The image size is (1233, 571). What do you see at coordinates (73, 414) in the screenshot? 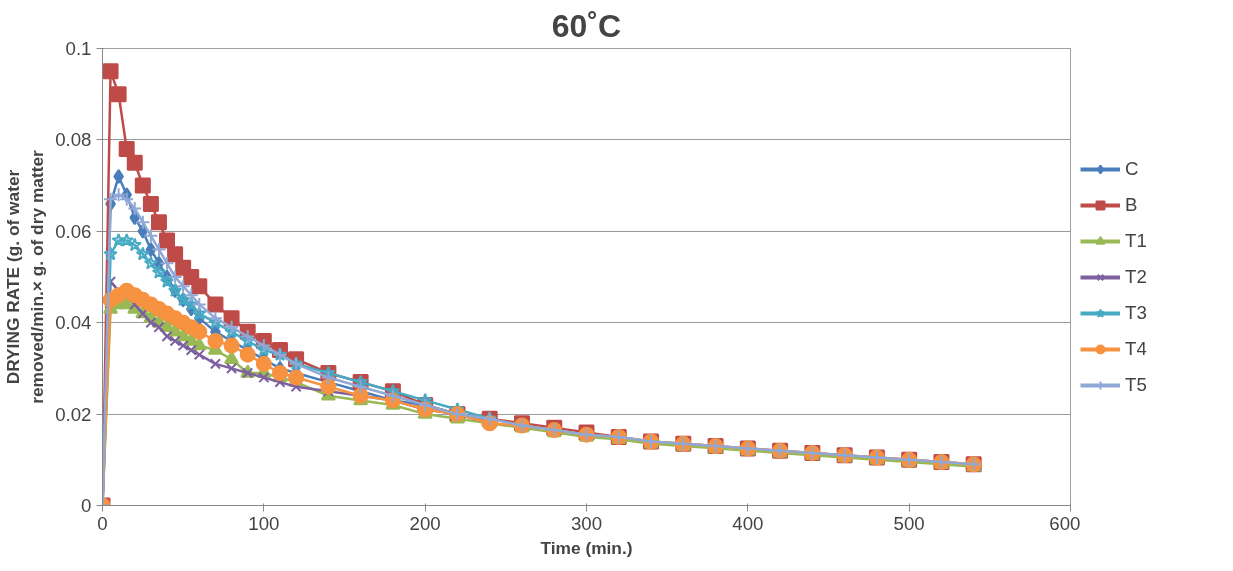
I see `y-tick-label: 0.02` at bounding box center [73, 414].